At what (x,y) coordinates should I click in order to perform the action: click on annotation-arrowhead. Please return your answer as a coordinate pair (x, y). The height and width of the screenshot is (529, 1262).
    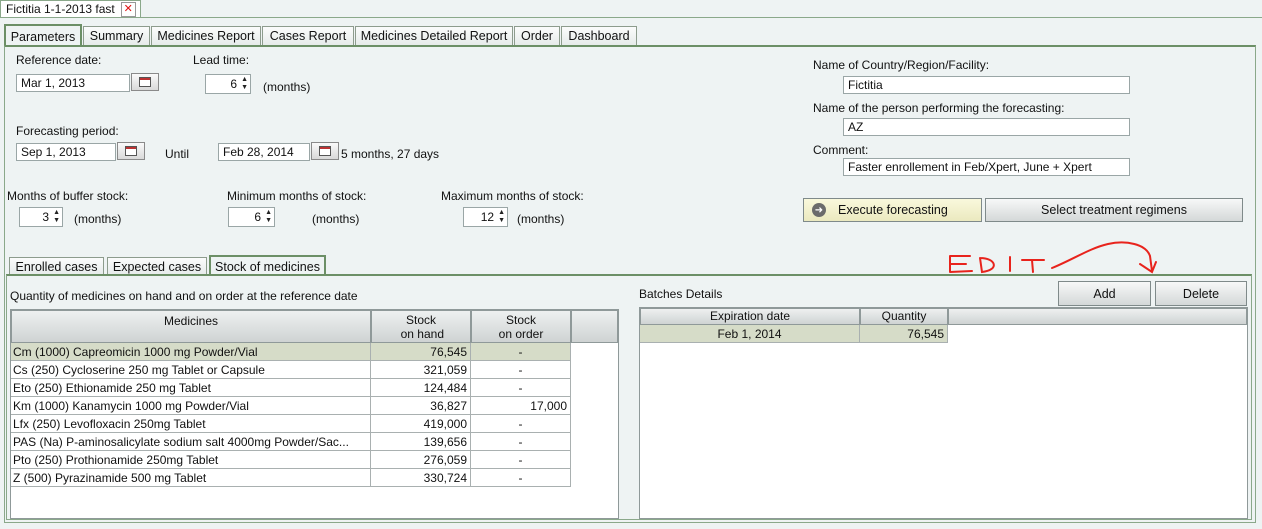
    Looking at the image, I should click on (1148, 267).